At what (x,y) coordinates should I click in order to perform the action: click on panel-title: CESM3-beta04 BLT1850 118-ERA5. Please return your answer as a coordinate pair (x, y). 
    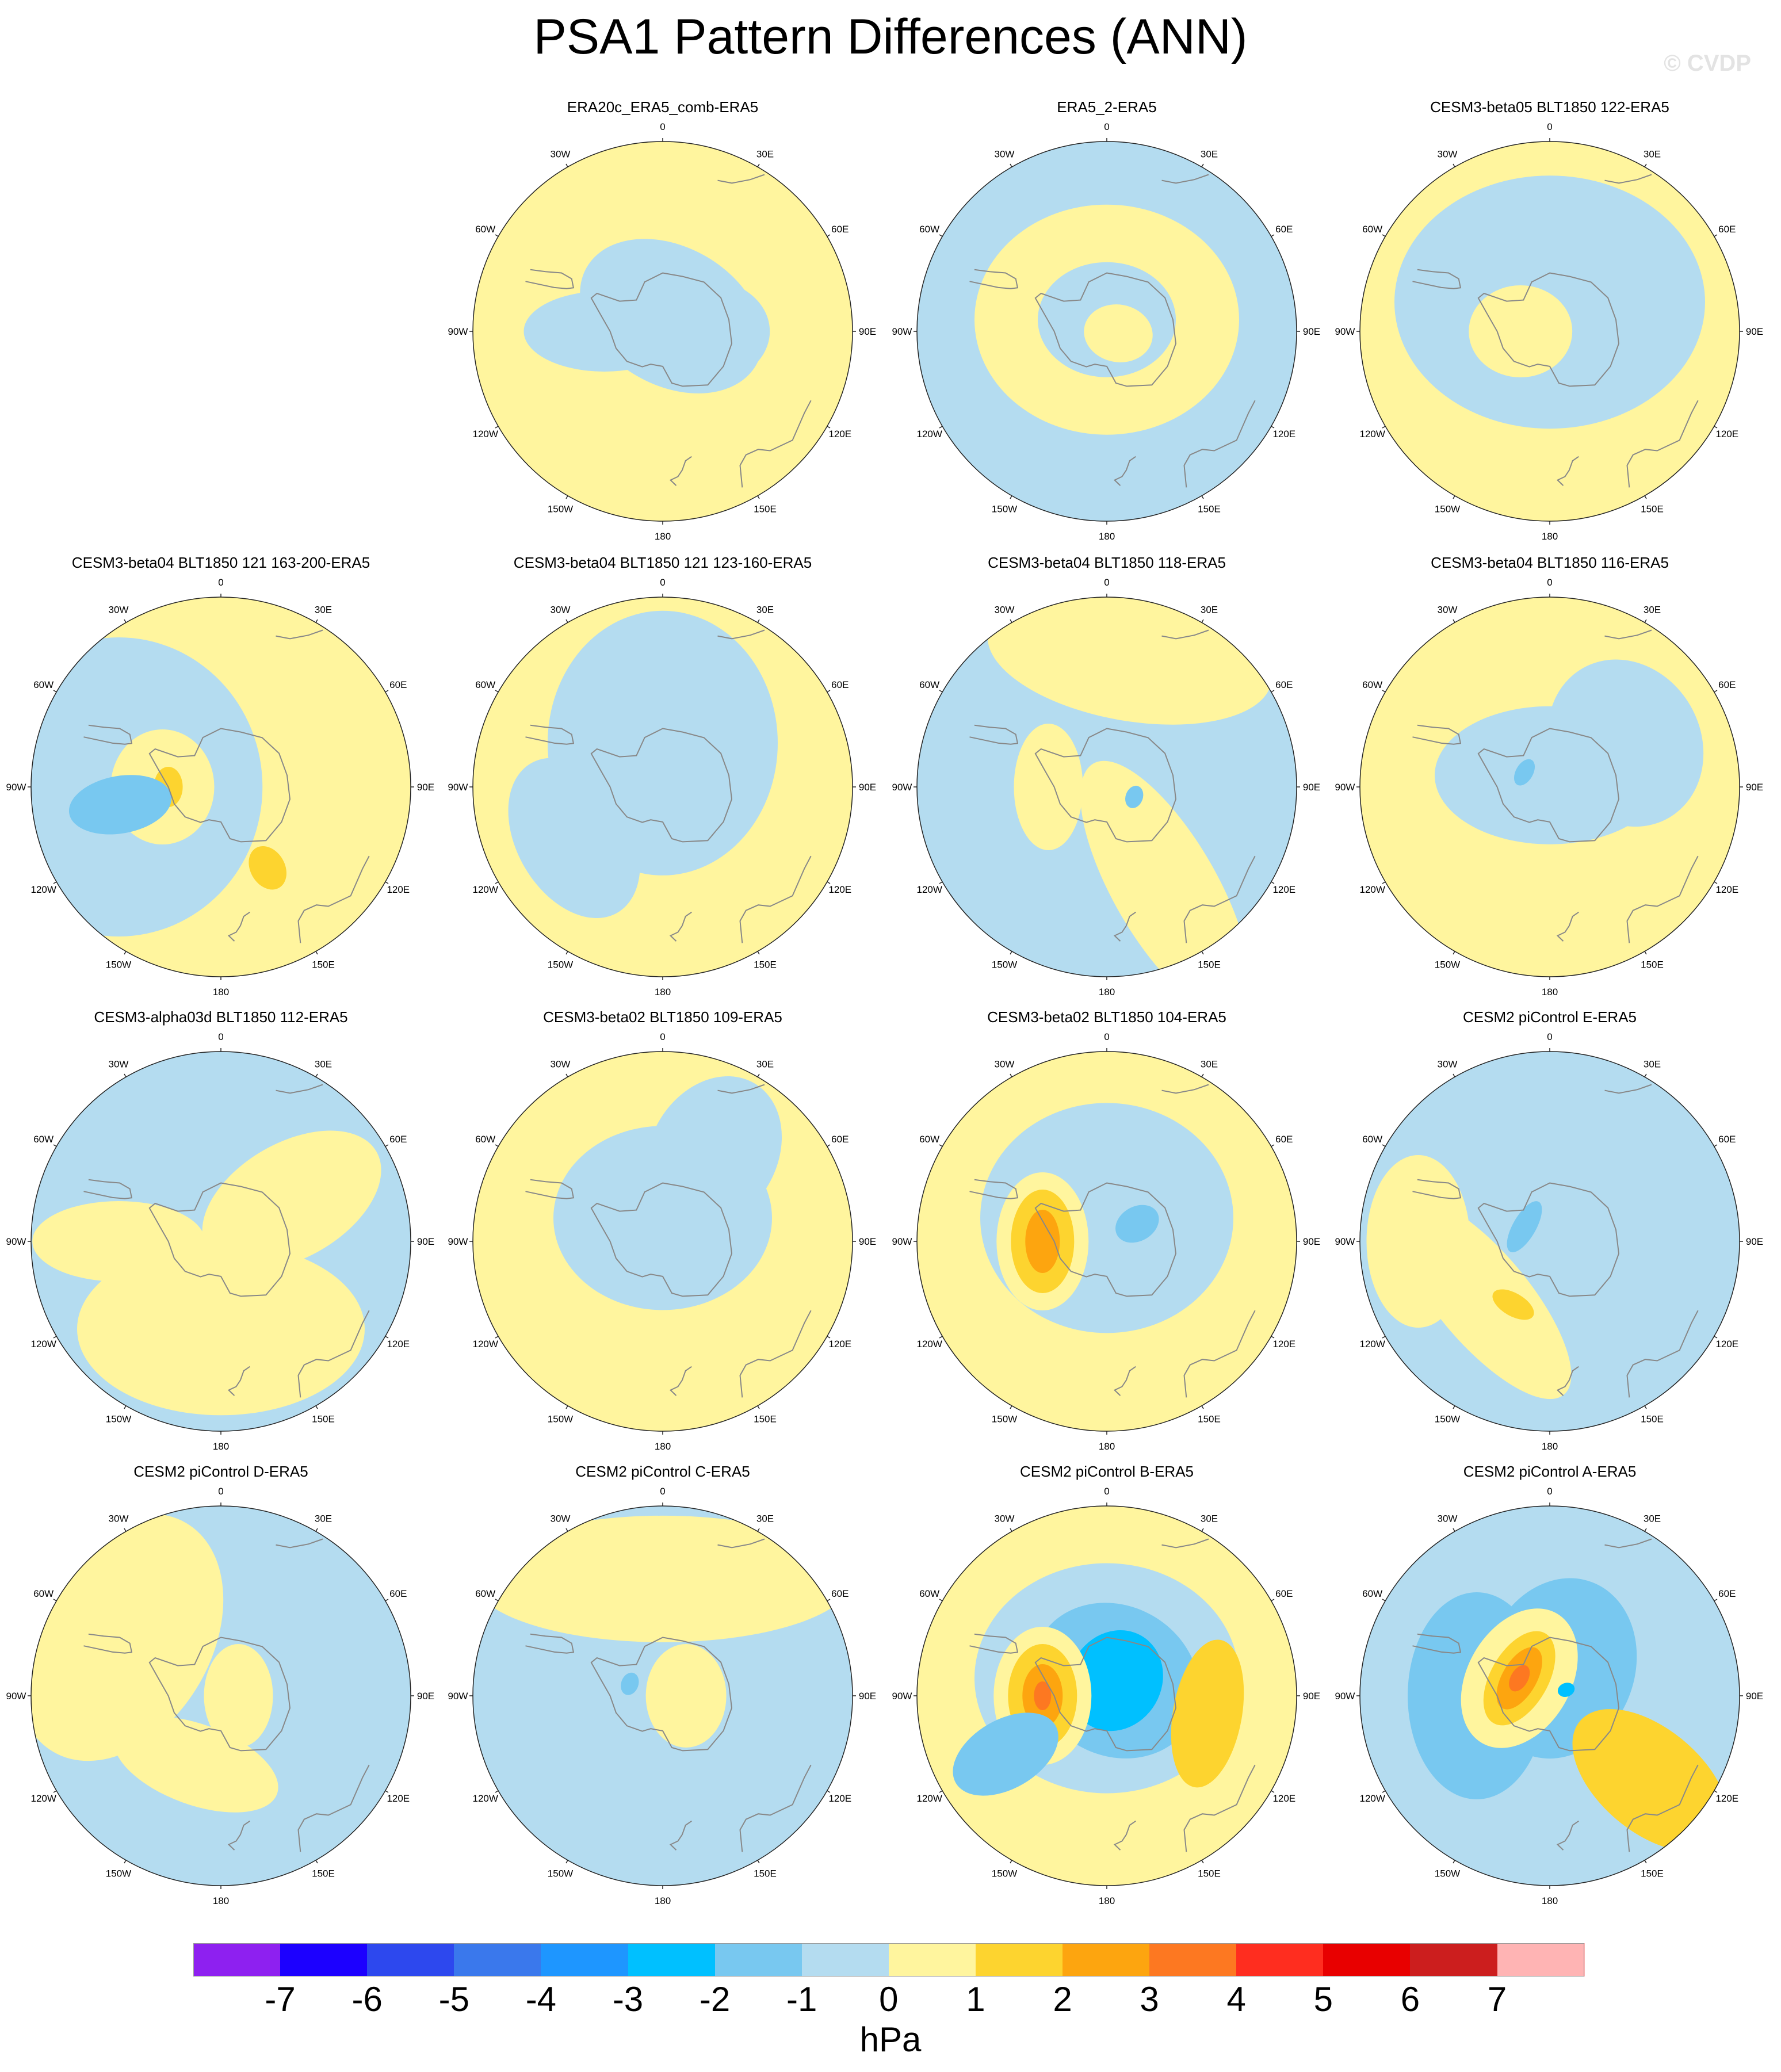
    Looking at the image, I should click on (1107, 562).